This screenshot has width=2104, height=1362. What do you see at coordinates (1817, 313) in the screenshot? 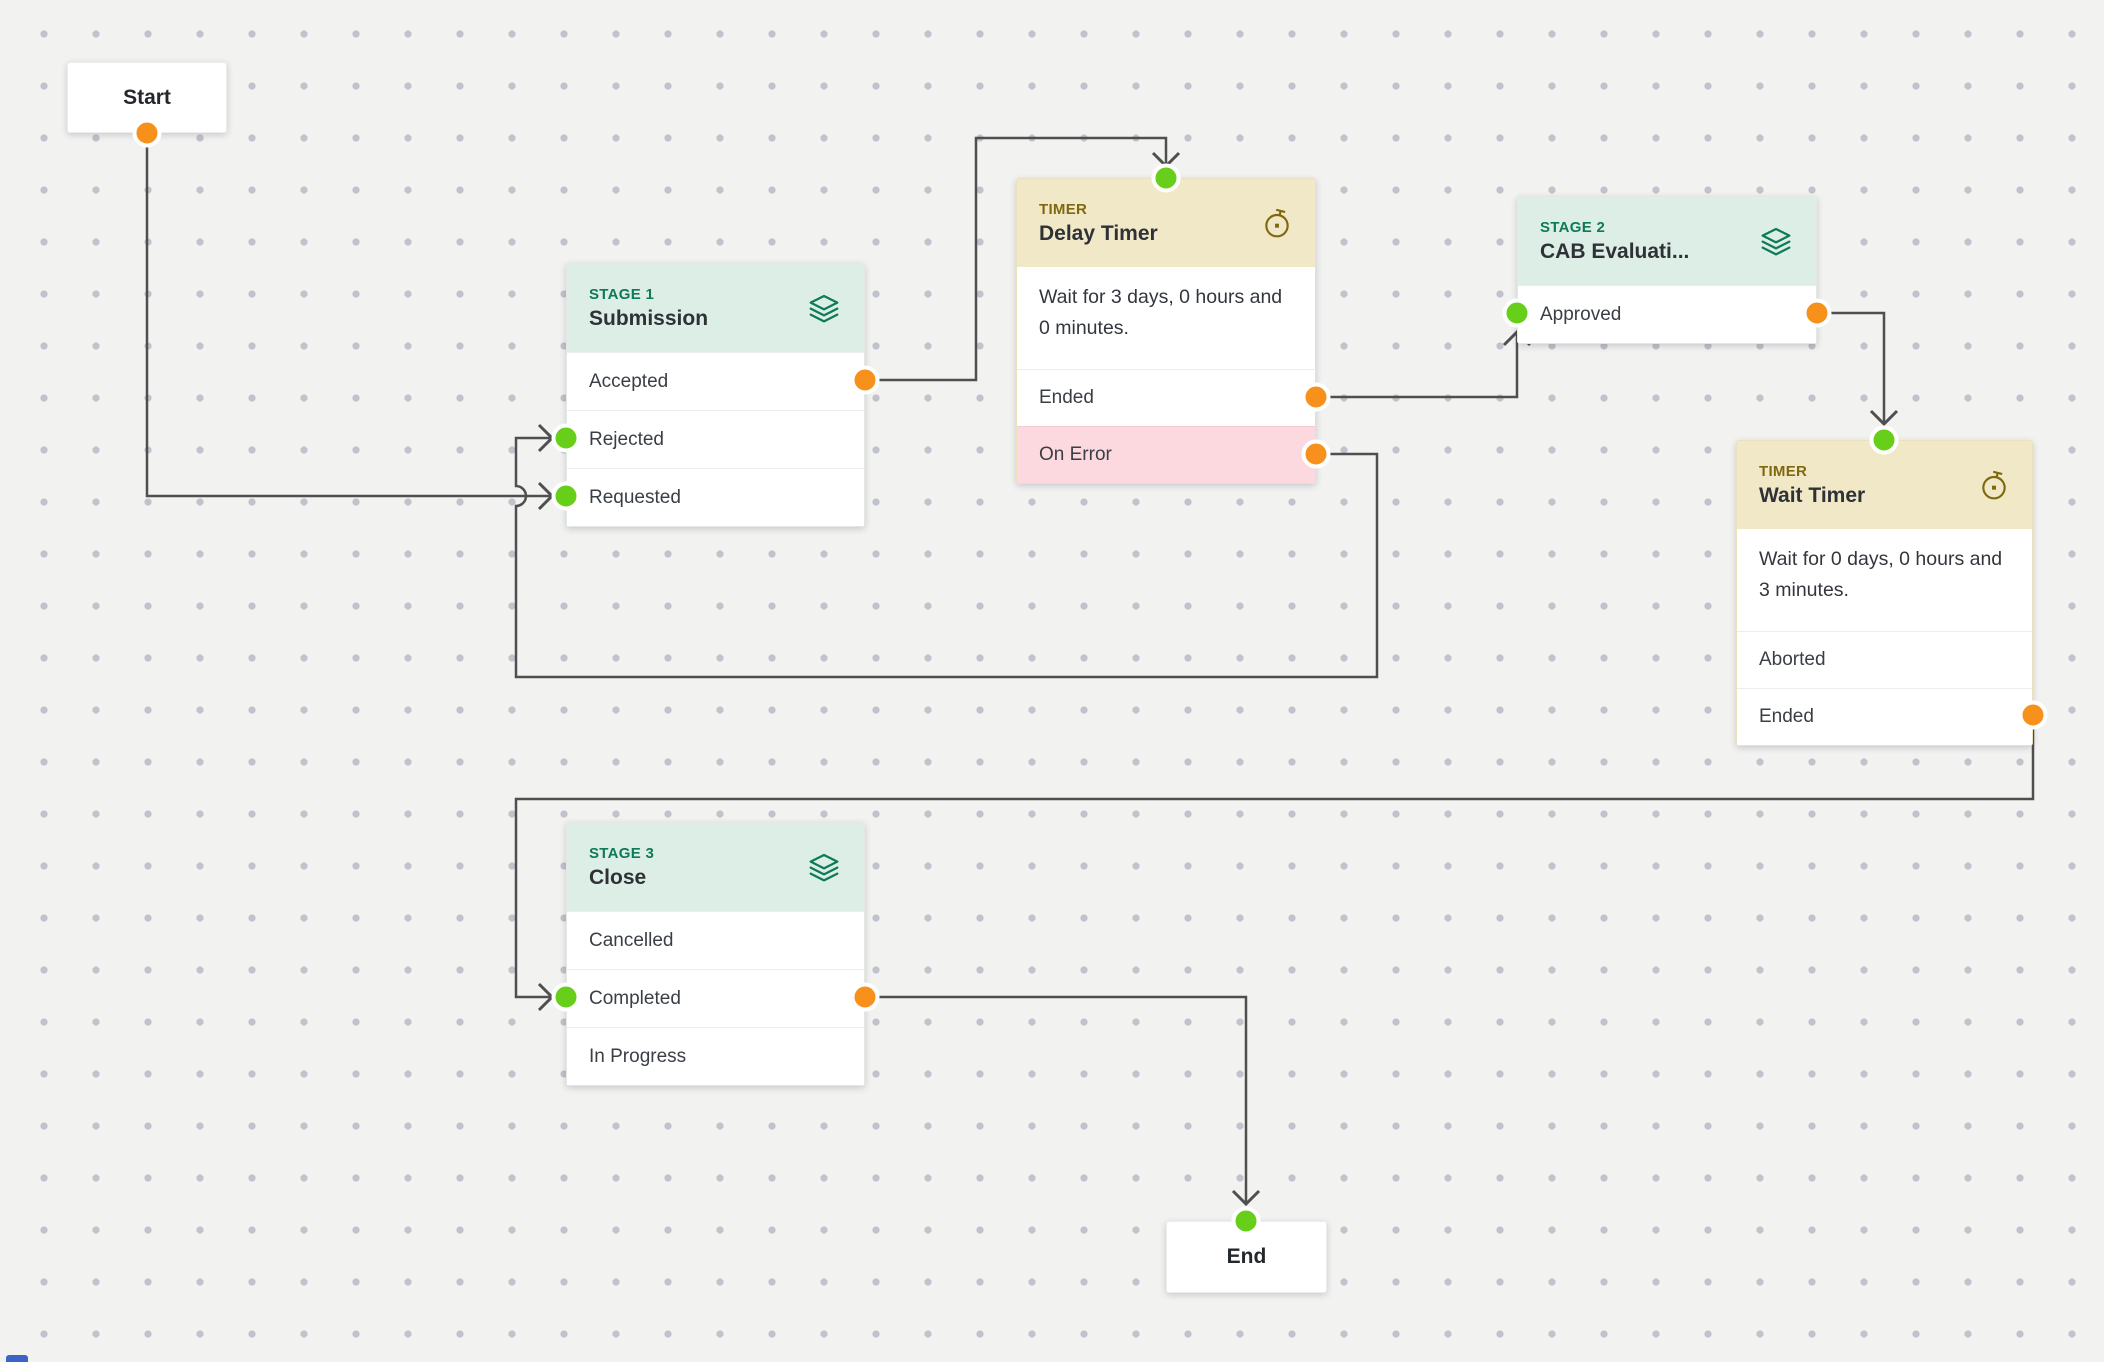
I see `port-stage2-approved-output` at bounding box center [1817, 313].